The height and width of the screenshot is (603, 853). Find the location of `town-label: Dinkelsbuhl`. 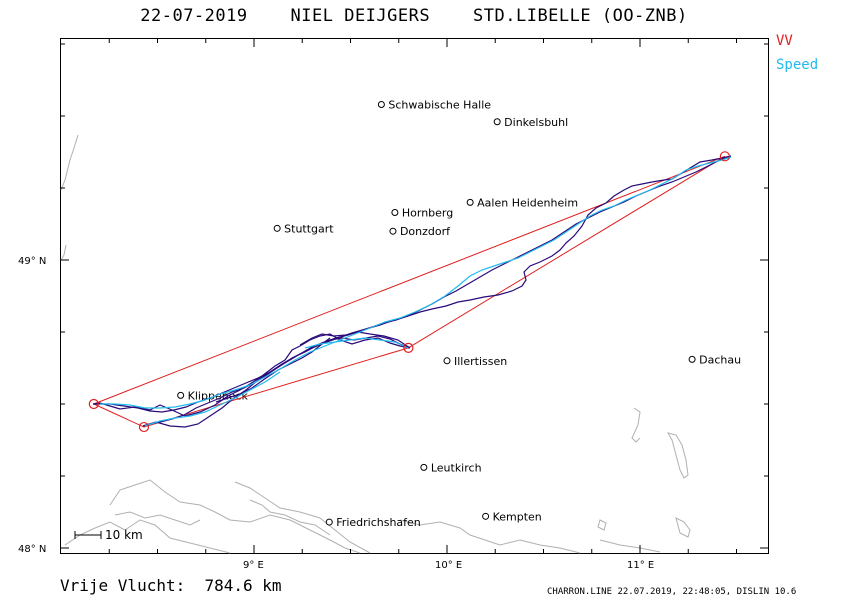

town-label: Dinkelsbuhl is located at coordinates (536, 122).